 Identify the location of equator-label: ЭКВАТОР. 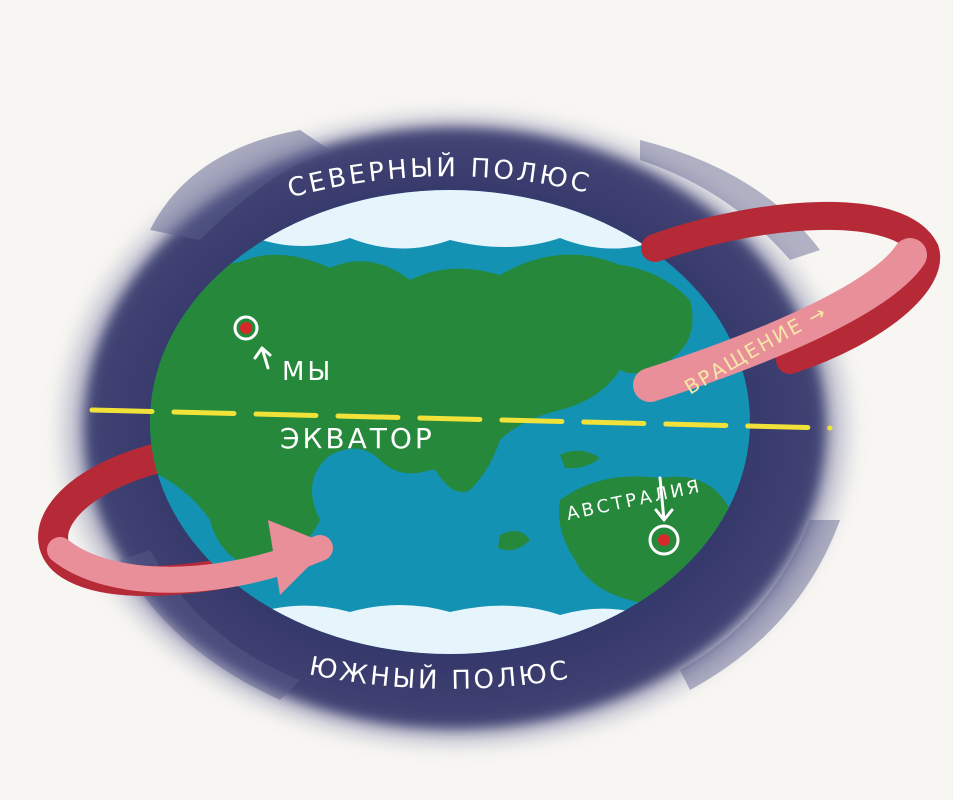
(357, 438).